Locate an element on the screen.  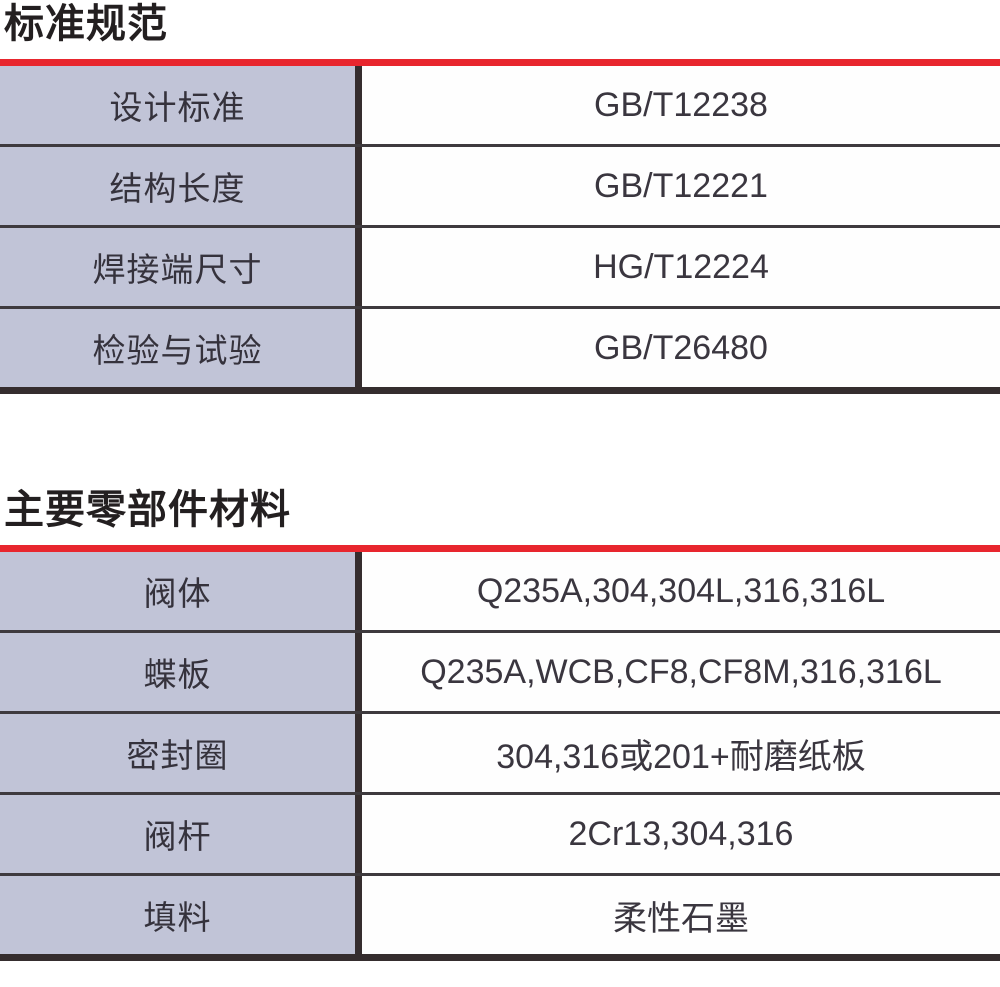
spec-value-cell: Q235A,304,304L,316,316L is located at coordinates (681, 591).